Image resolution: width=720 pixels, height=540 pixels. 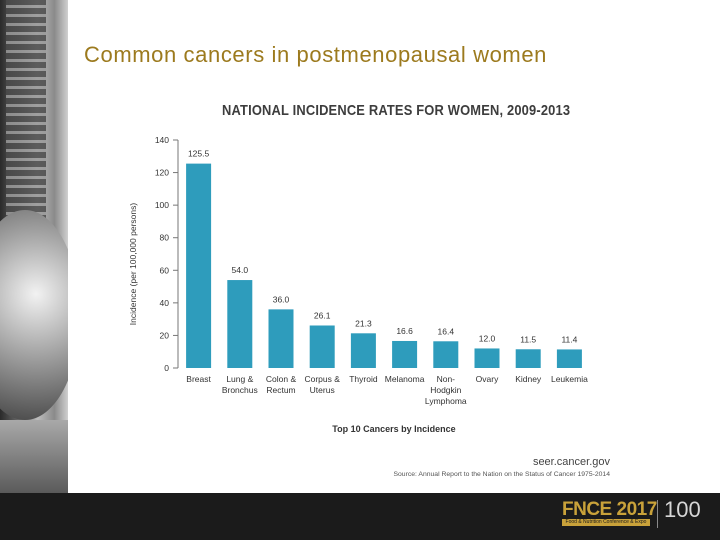 What do you see at coordinates (34, 315) in the screenshot?
I see `sculpture-shape` at bounding box center [34, 315].